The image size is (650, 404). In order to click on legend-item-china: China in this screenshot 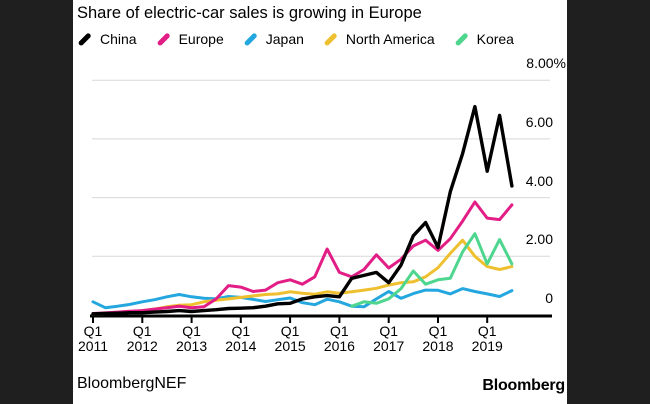, I will do `click(107, 39)`.